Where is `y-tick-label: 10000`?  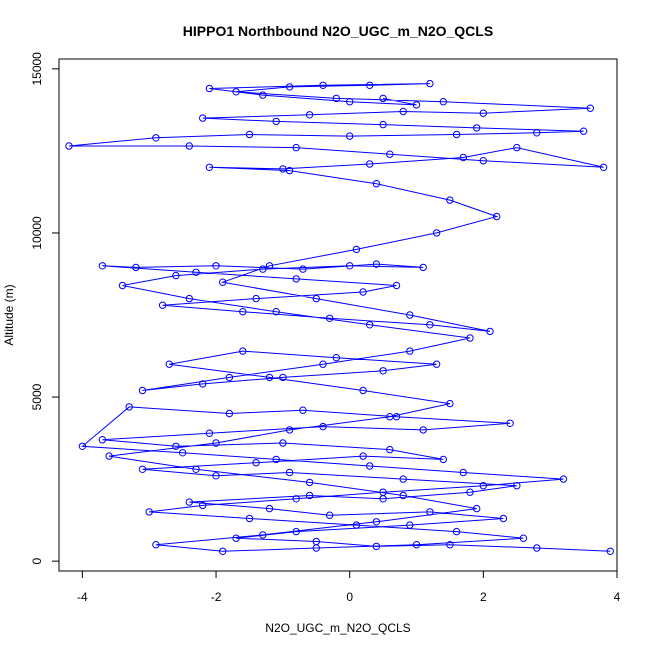
y-tick-label: 10000 is located at coordinates (37, 233).